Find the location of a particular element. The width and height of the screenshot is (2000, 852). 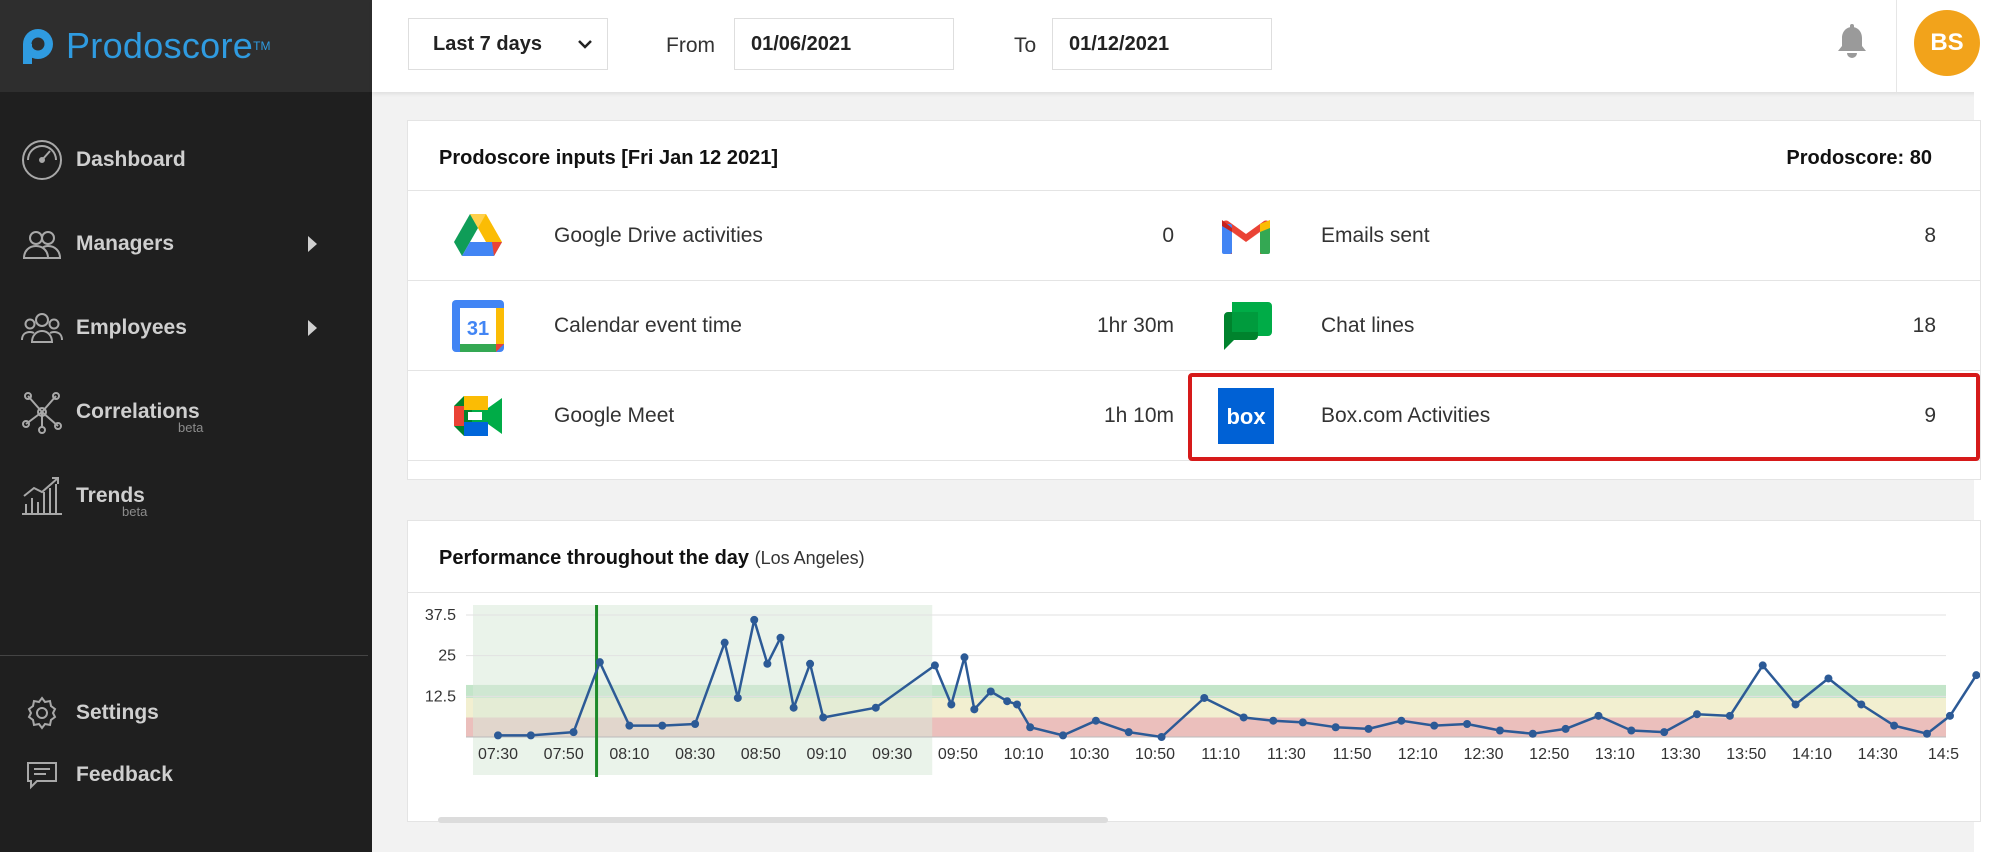

sidebar-item-label: Dashboard is located at coordinates (131, 159).